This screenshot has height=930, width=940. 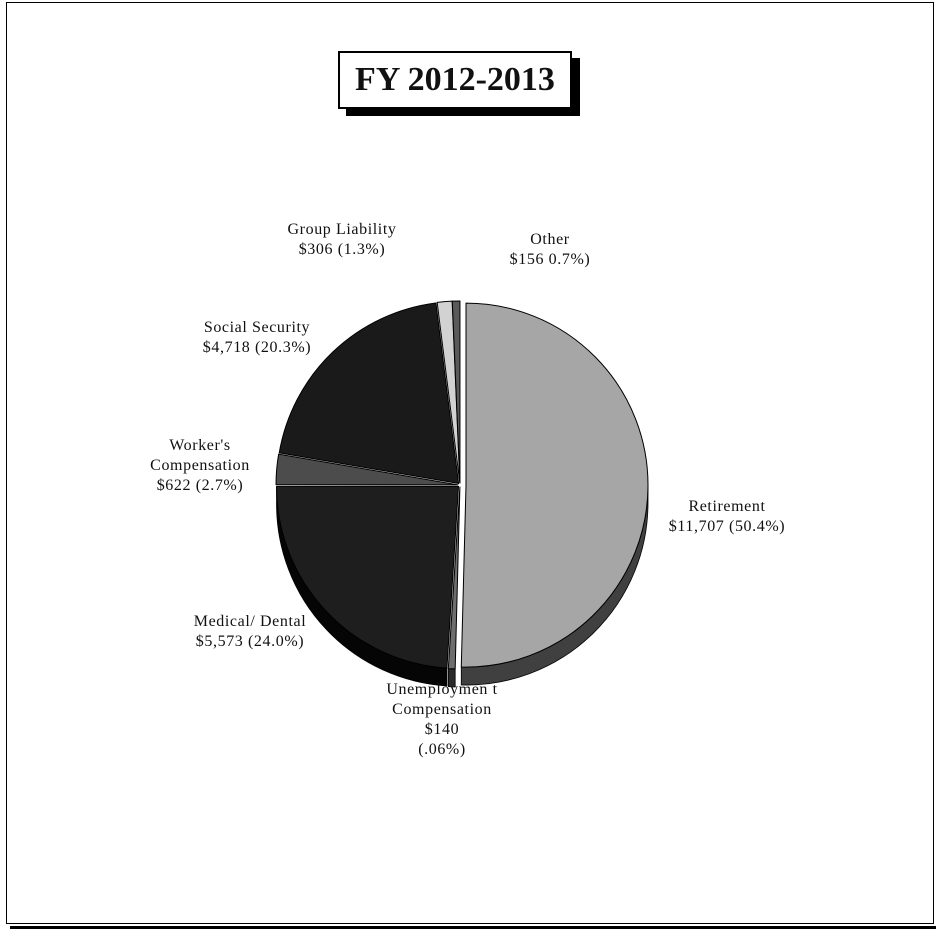 What do you see at coordinates (257, 338) in the screenshot?
I see `slice-label-social-security: Social Security $4,718 (20.3%)` at bounding box center [257, 338].